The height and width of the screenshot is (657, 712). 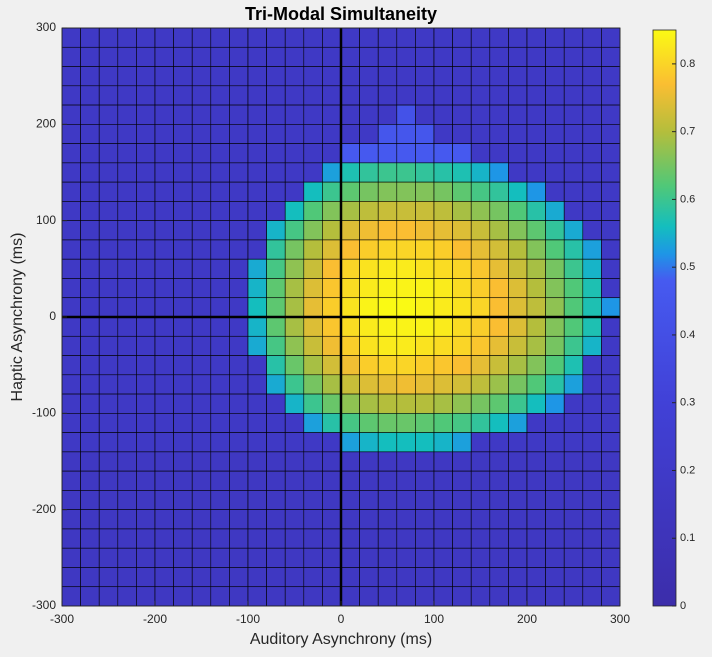 What do you see at coordinates (687, 538) in the screenshot?
I see `colorbar-tick-label: 0.1` at bounding box center [687, 538].